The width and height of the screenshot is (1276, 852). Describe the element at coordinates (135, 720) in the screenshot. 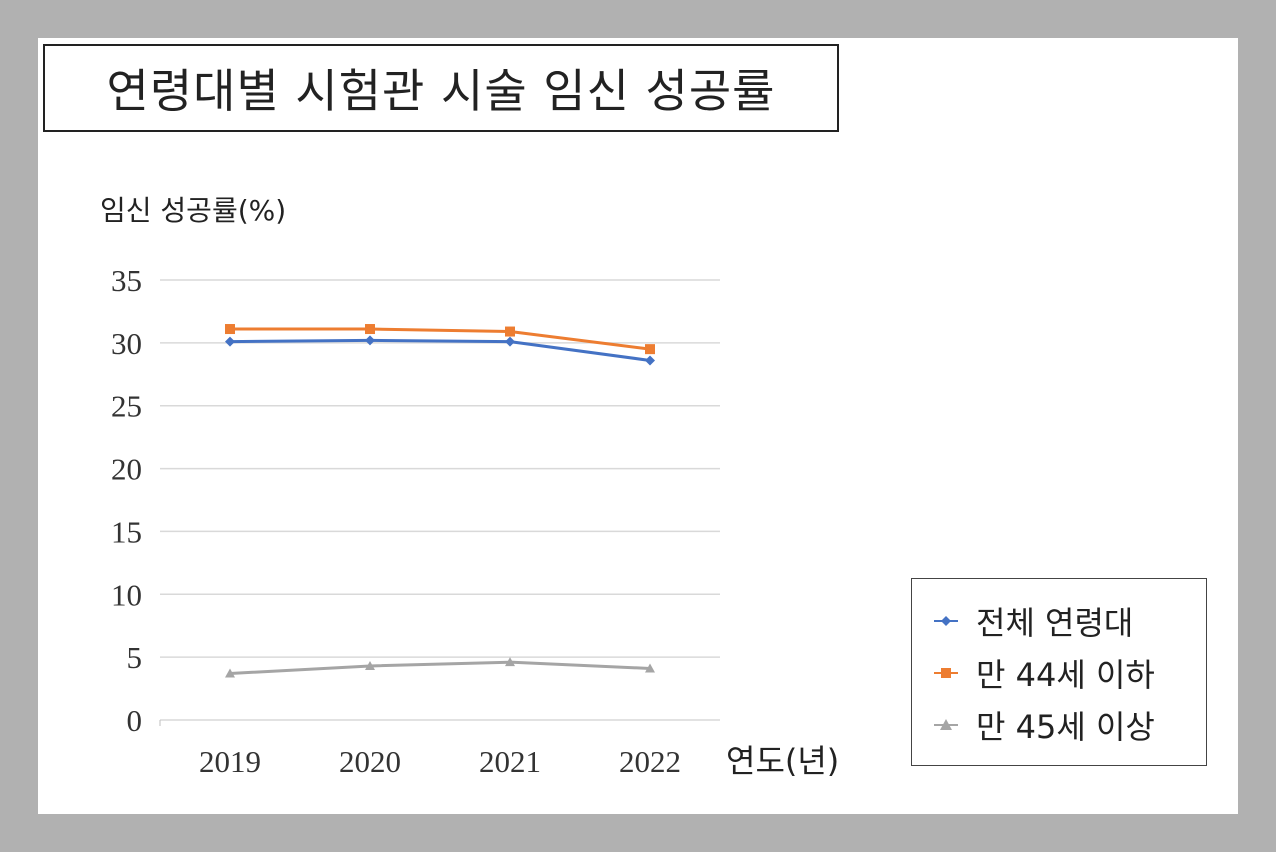

I see `y-tick-label: 0` at that location.